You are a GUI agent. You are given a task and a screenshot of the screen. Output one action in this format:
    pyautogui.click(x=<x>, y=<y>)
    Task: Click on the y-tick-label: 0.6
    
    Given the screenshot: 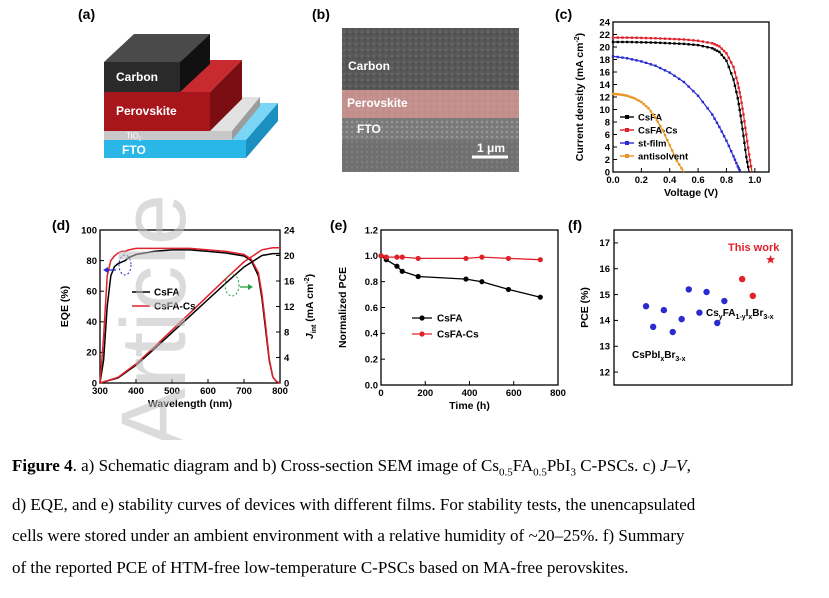 What is the action you would take?
    pyautogui.click(x=371, y=308)
    